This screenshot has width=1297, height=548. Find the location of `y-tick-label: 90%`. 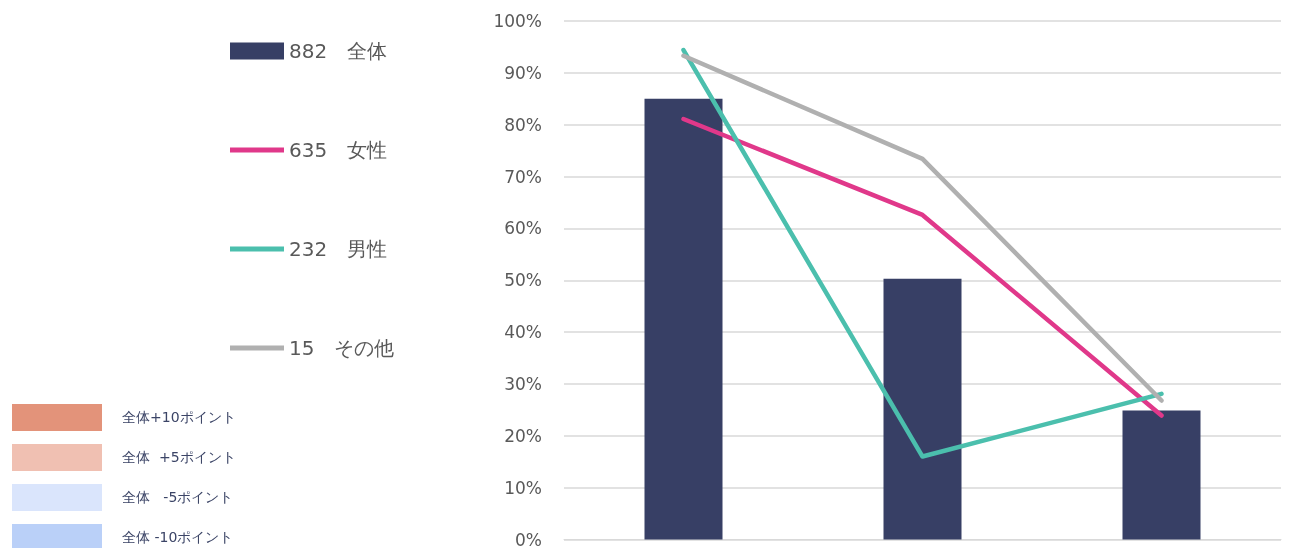

y-tick-label: 90% is located at coordinates (523, 72).